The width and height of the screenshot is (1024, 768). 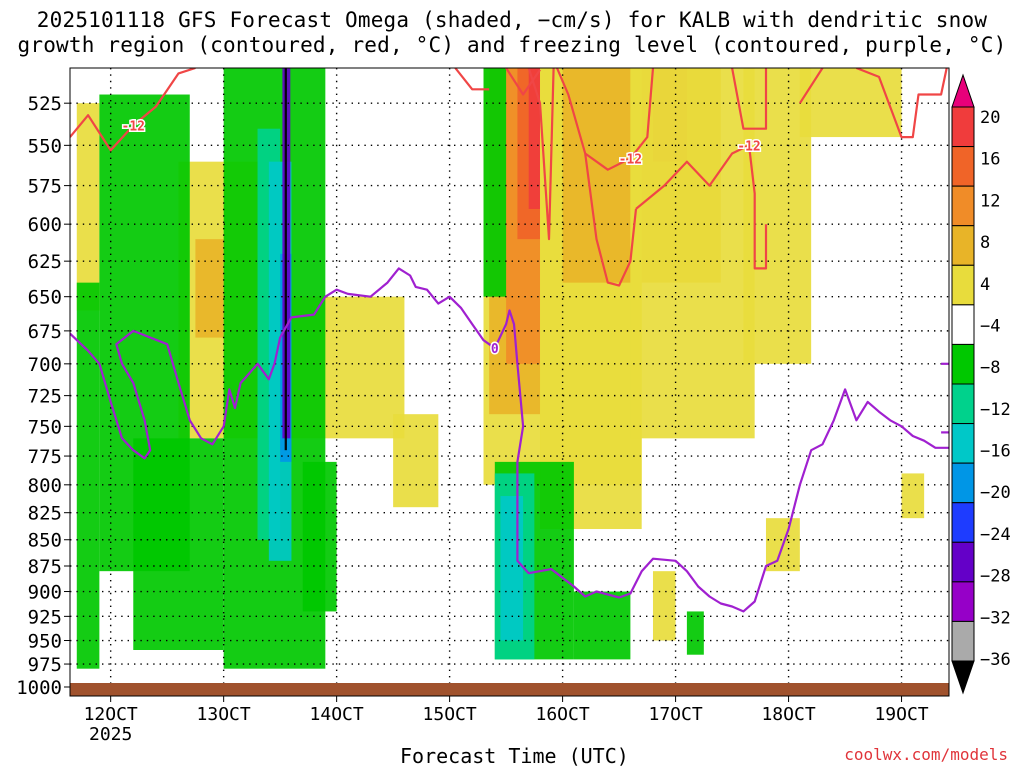 What do you see at coordinates (45, 146) in the screenshot?
I see `y-tick-label: 550` at bounding box center [45, 146].